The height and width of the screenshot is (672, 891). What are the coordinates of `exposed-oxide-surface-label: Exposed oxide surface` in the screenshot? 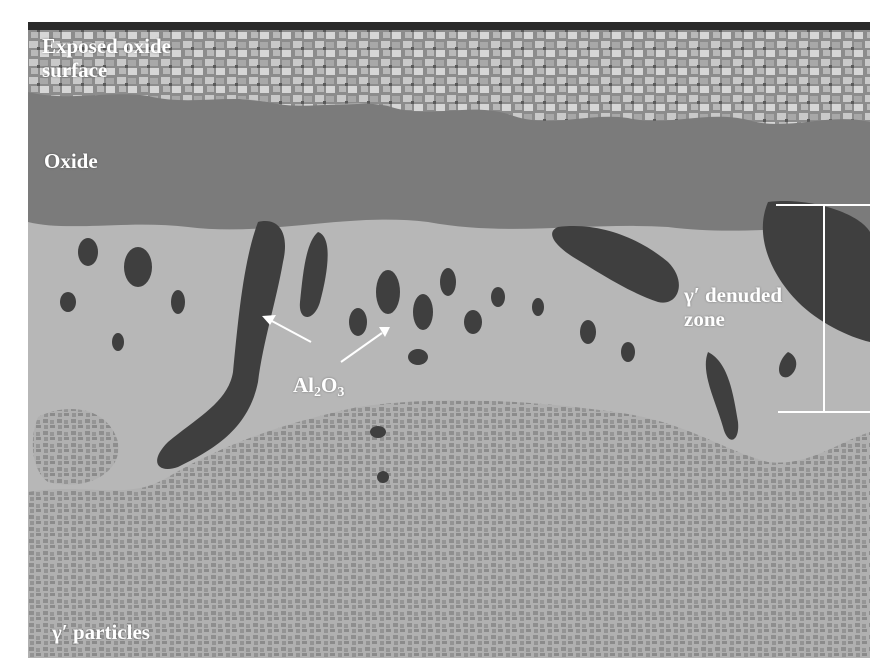 It's located at (106, 58).